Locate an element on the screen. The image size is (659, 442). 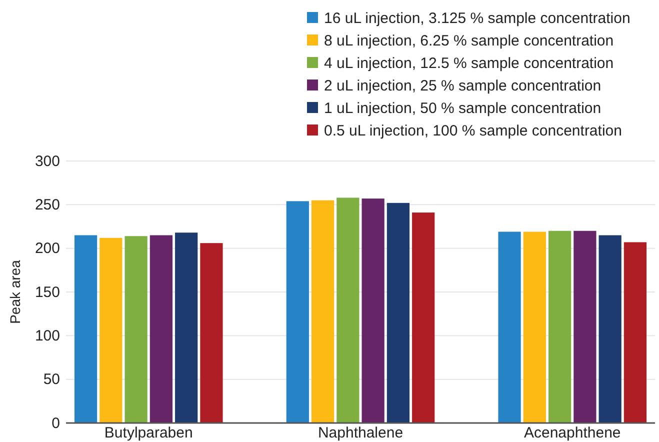
legend-label: 8 uL injection, 6.25 % sample concentration is located at coordinates (469, 41).